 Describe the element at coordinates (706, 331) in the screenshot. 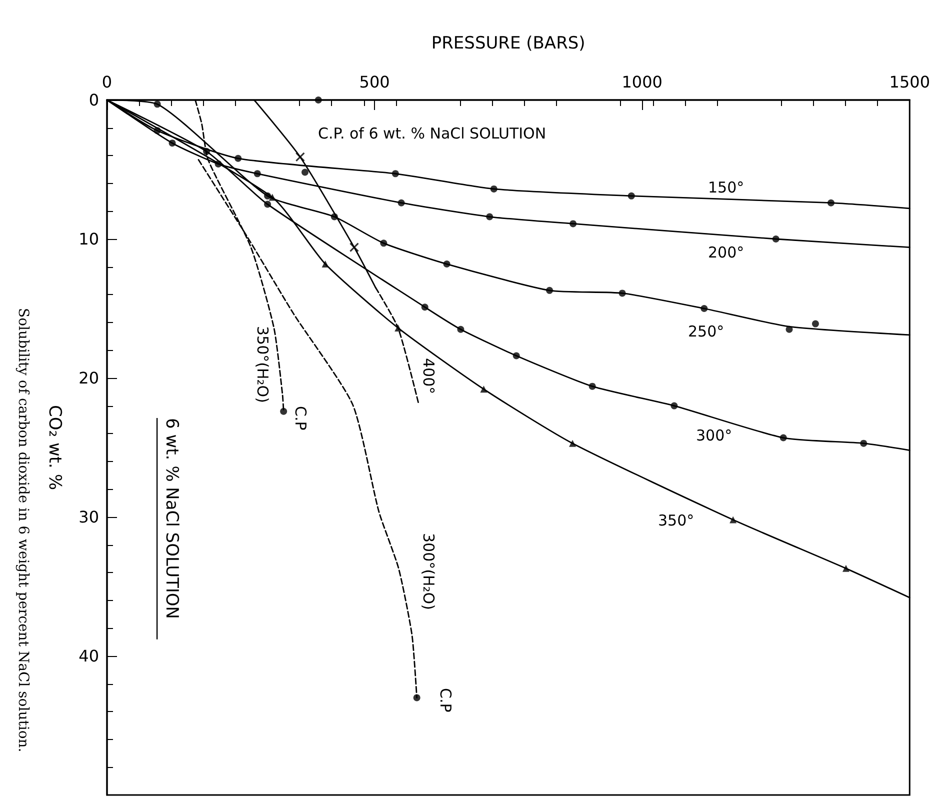

I see `annotation: 250°` at that location.